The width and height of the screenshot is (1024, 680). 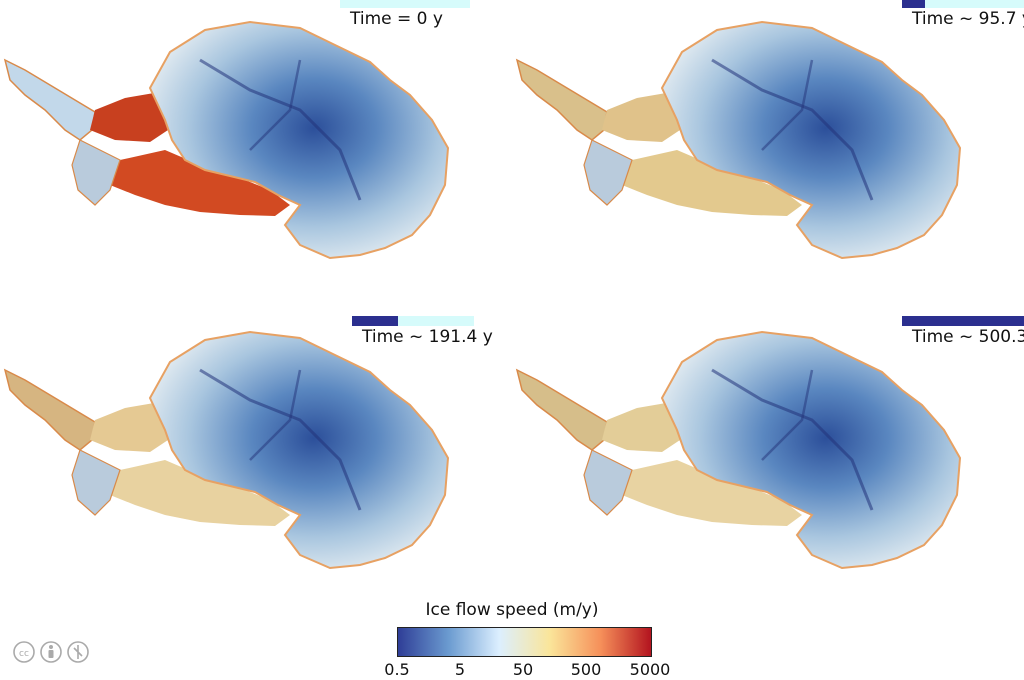 I want to click on license-badges: cc, so click(x=52, y=654).